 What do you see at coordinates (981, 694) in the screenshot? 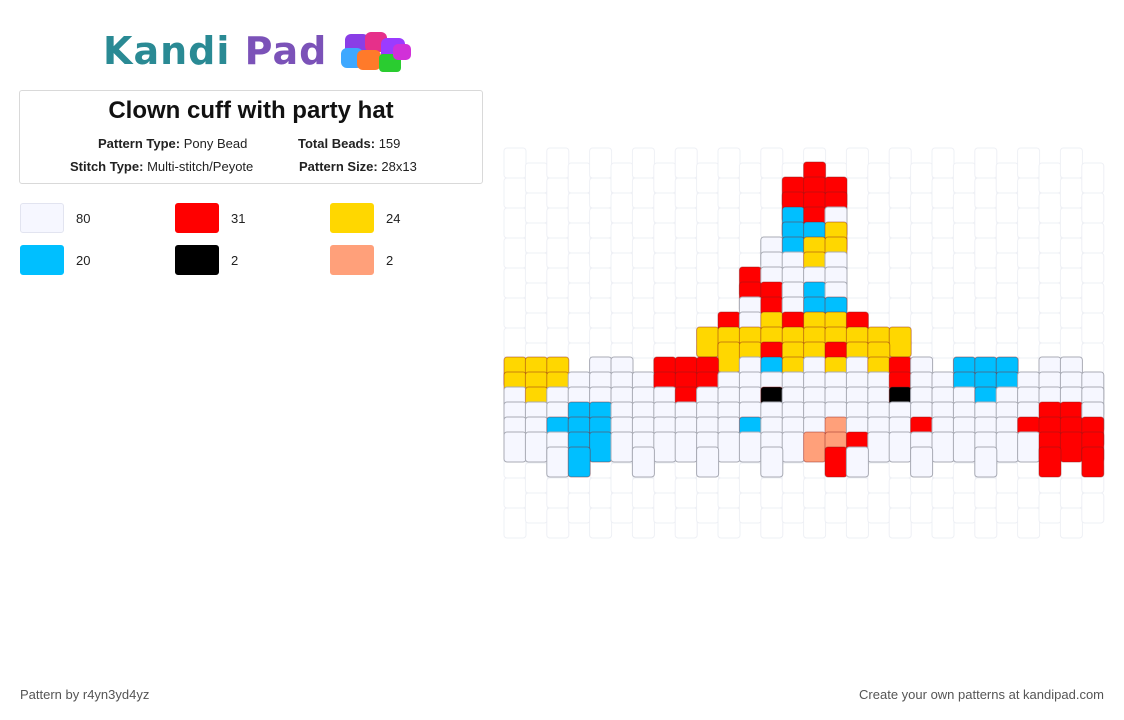
I see `create-patterns-link: Create your own patterns at kandipad.com` at bounding box center [981, 694].